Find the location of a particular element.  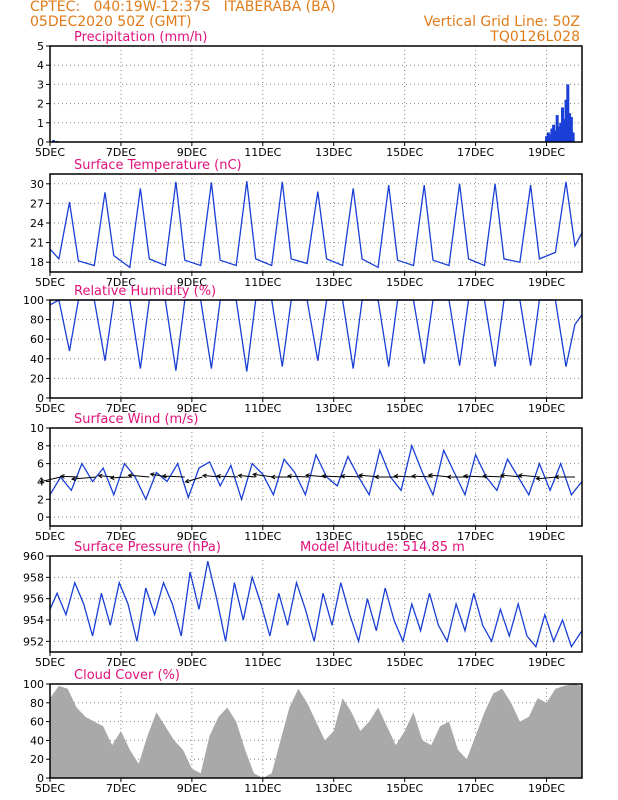

y-tick-label: 30 is located at coordinates (37, 184).